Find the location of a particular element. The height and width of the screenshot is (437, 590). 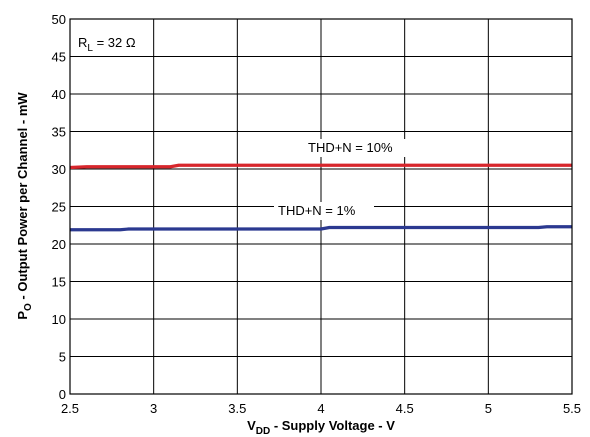

y-tick-label: 5 is located at coordinates (62, 357).